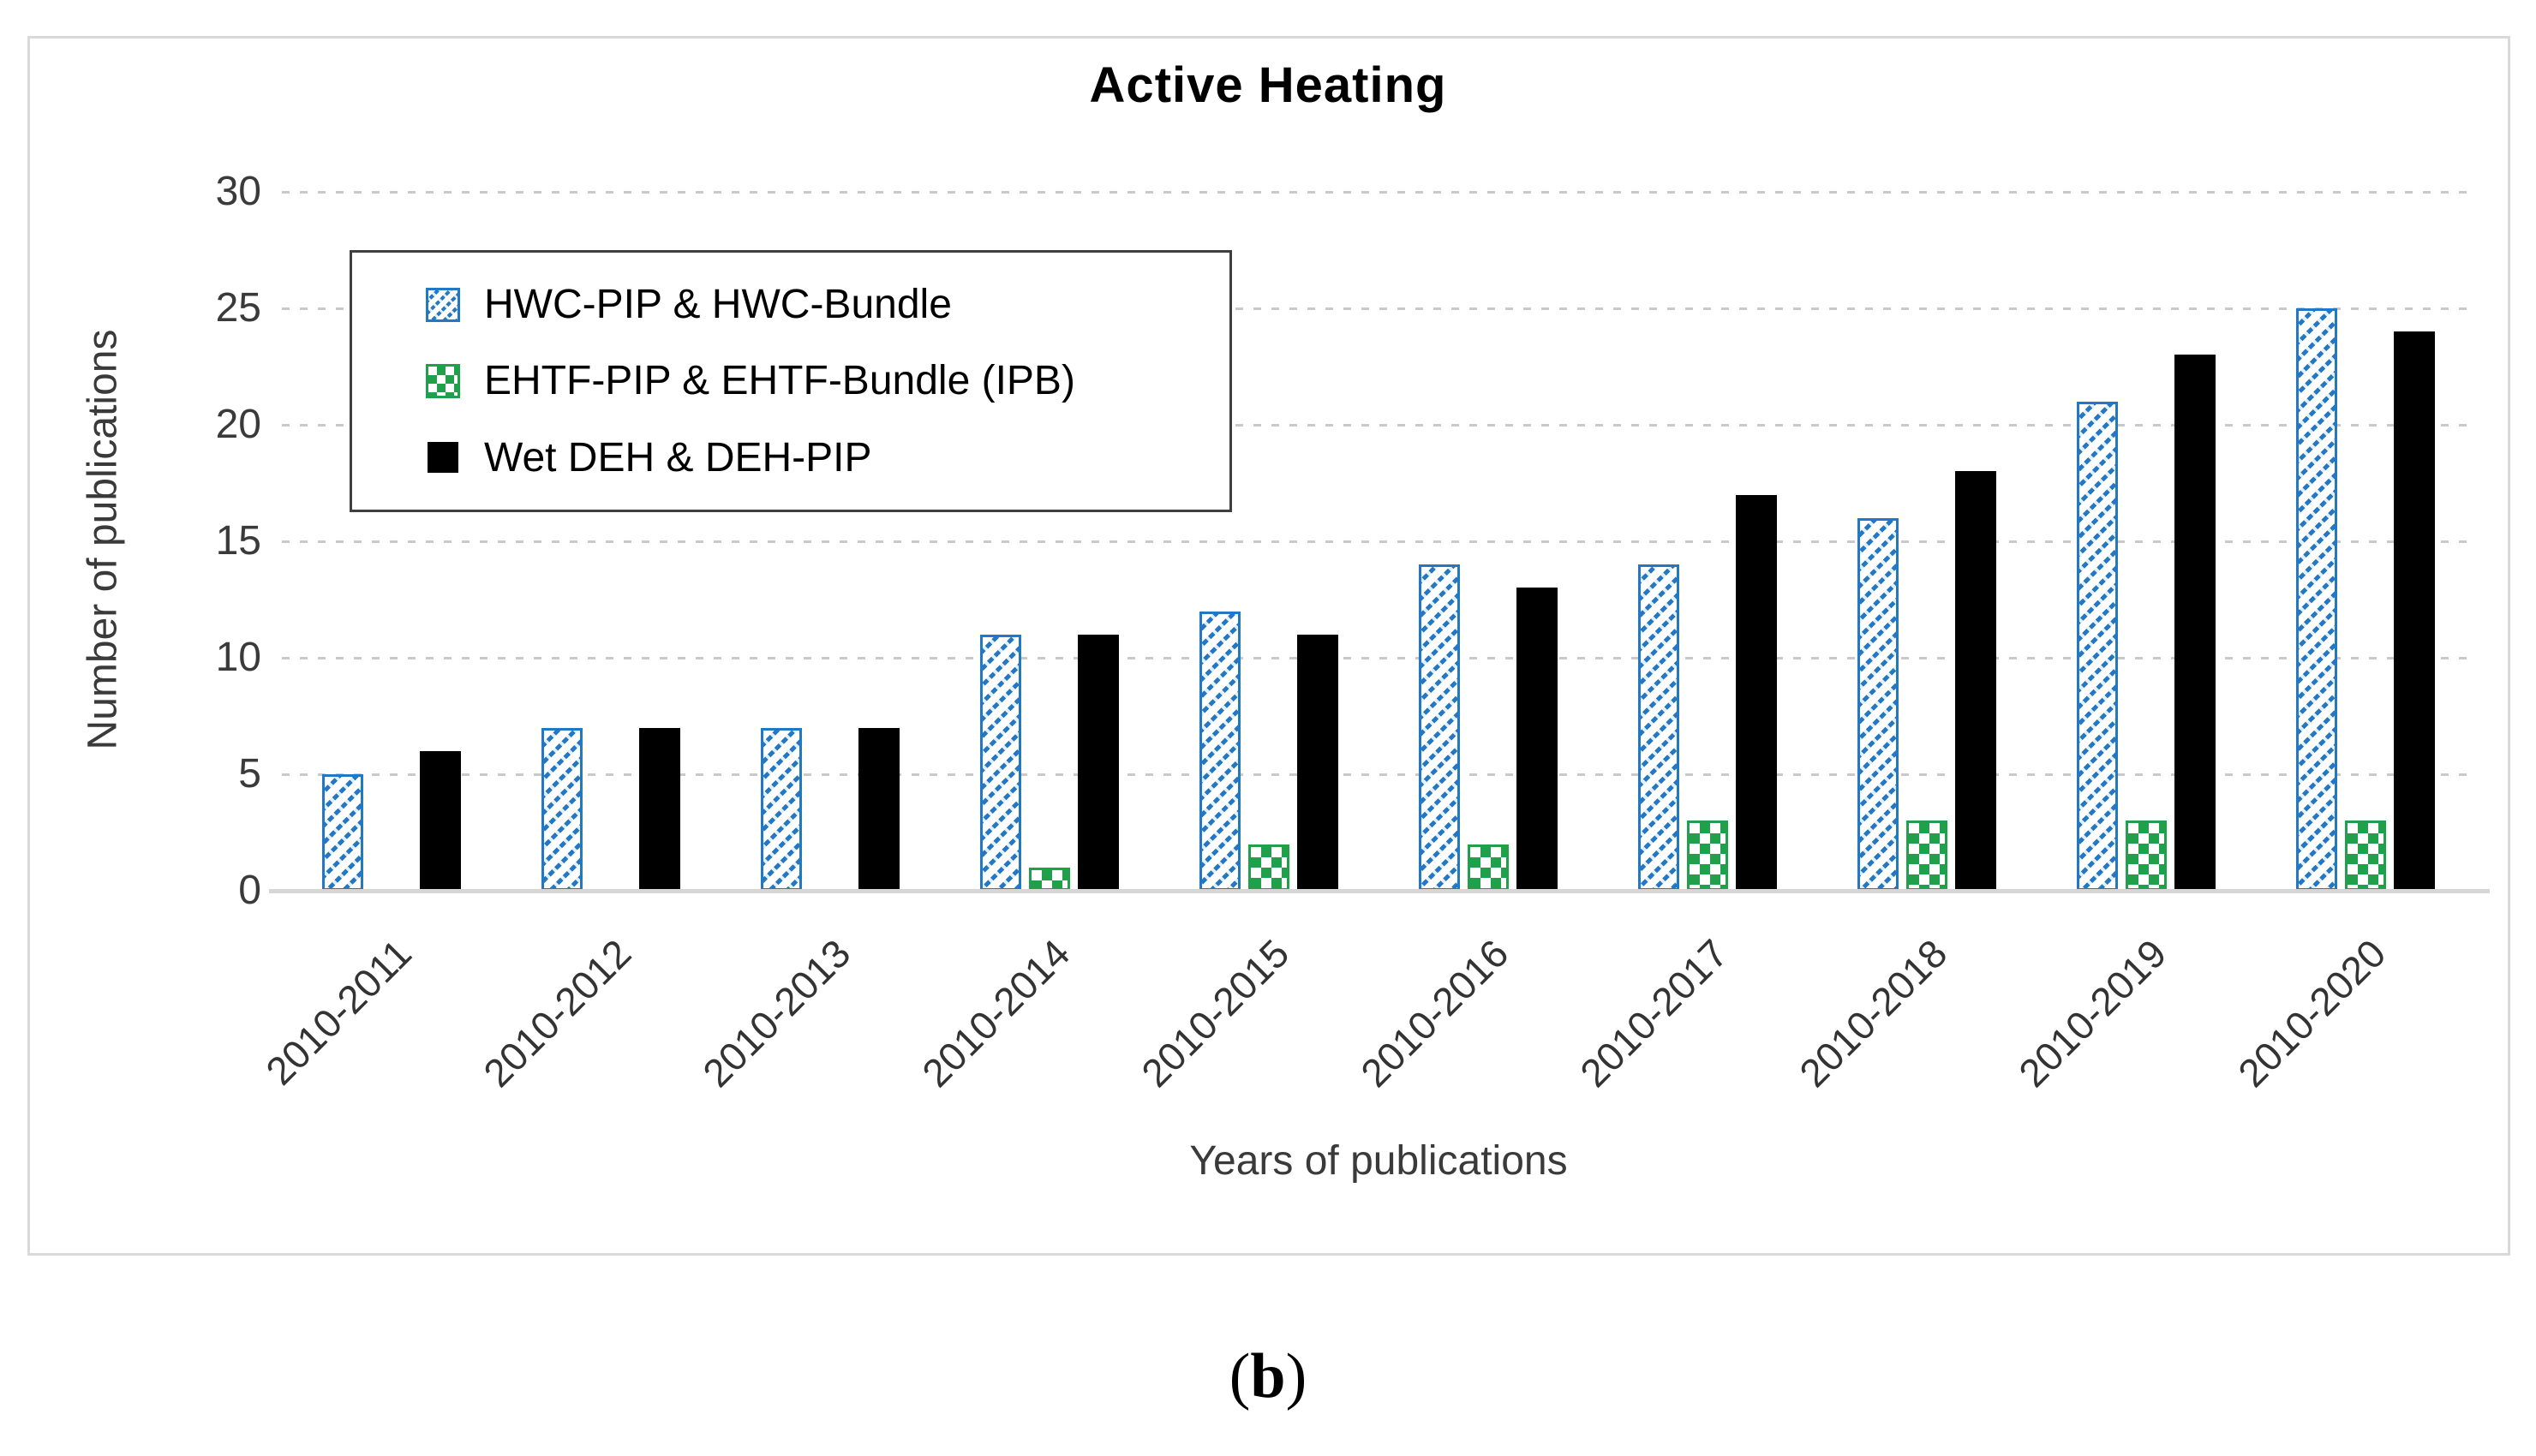 This screenshot has height=1456, width=2536. I want to click on bar-ehtf-2010-2018, so click(1927, 855).